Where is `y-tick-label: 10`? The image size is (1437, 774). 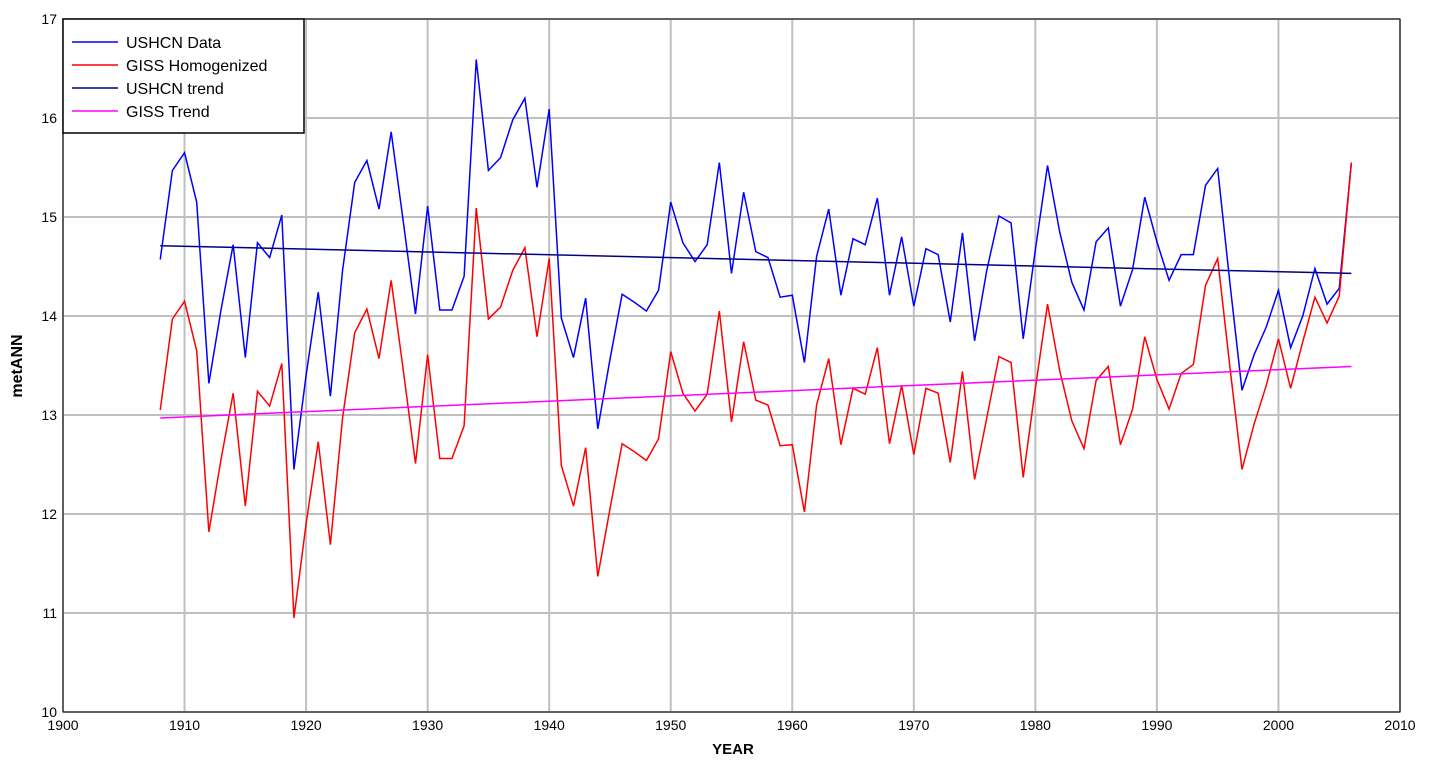
y-tick-label: 10 is located at coordinates (49, 712).